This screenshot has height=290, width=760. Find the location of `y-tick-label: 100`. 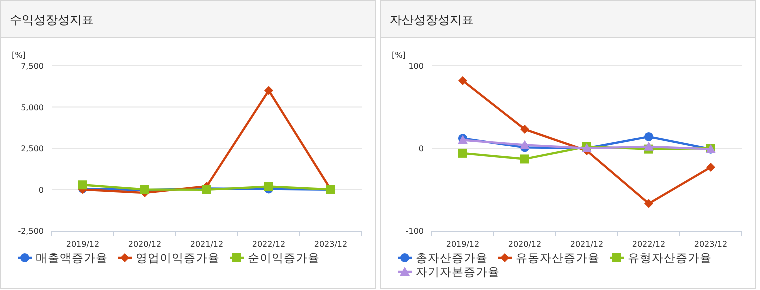

y-tick-label: 100 is located at coordinates (416, 66).